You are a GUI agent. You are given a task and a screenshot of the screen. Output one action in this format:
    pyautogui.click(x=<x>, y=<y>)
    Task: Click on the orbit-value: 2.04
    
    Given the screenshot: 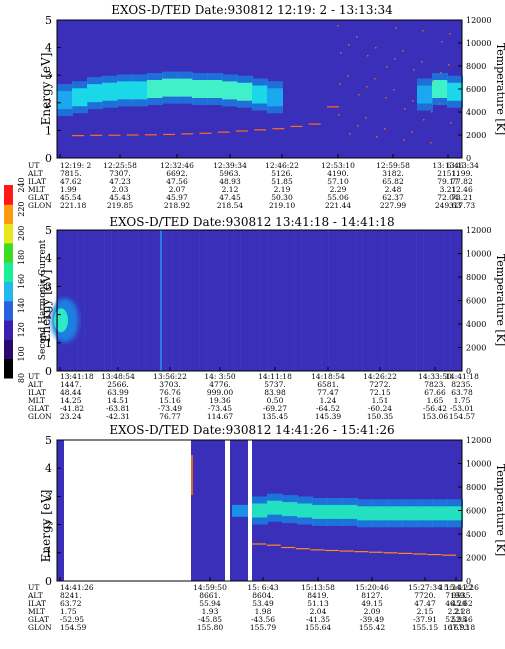 What is the action you would take?
    pyautogui.click(x=318, y=611)
    